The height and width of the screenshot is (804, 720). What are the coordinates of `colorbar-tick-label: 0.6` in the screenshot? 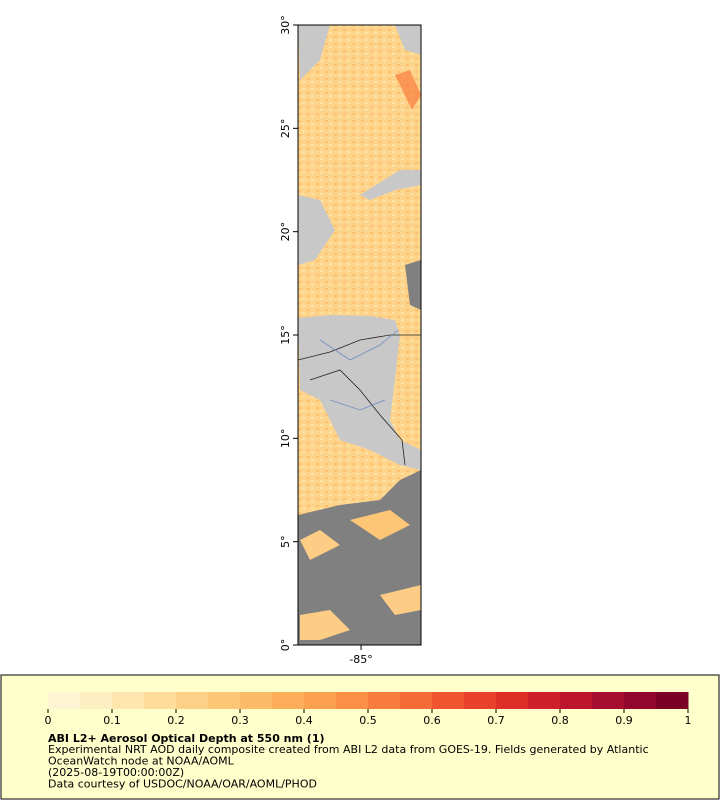 It's located at (432, 720).